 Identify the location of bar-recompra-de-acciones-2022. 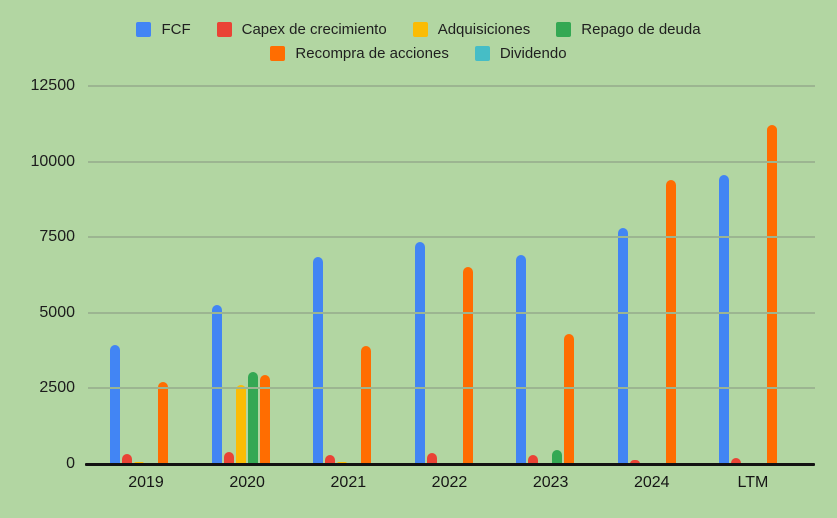
(467, 365).